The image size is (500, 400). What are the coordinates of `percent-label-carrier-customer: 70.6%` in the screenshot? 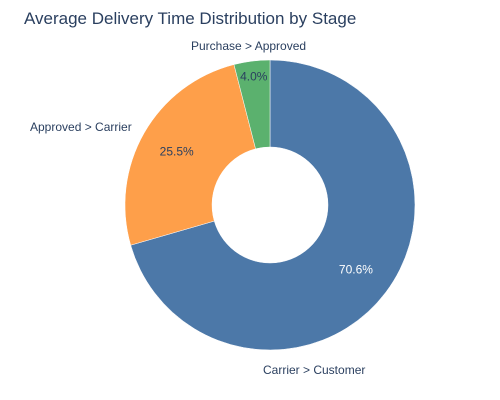 It's located at (356, 270).